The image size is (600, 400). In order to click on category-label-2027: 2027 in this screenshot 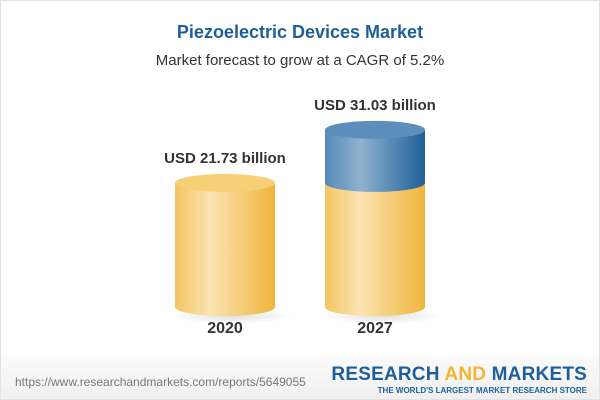, I will do `click(375, 328)`.